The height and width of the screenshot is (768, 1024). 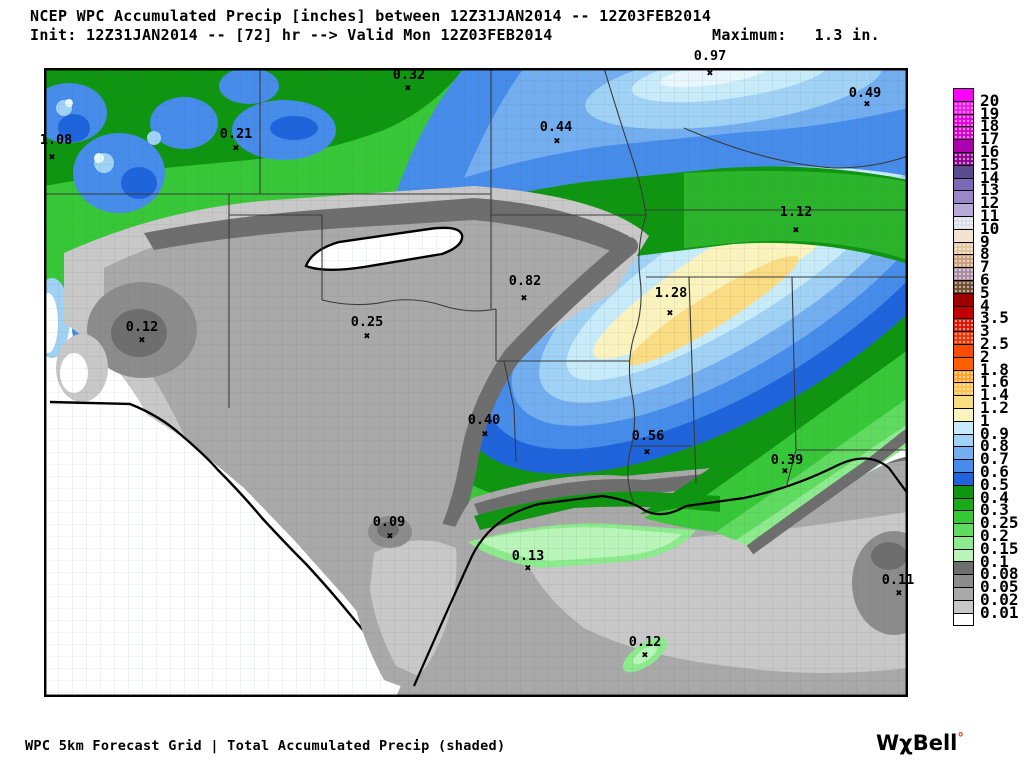 I want to click on station-value-label: 1.08, so click(x=56, y=140).